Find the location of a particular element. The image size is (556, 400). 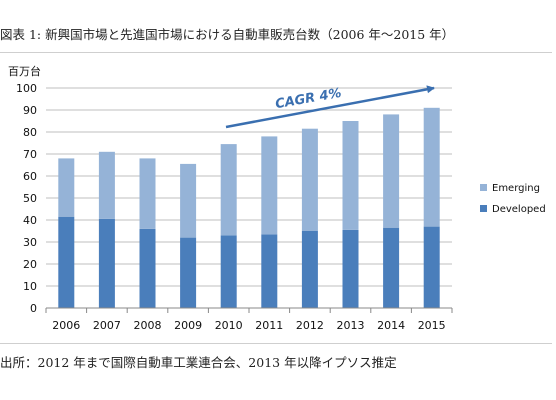

x-tick-label: 2008 is located at coordinates (148, 325).